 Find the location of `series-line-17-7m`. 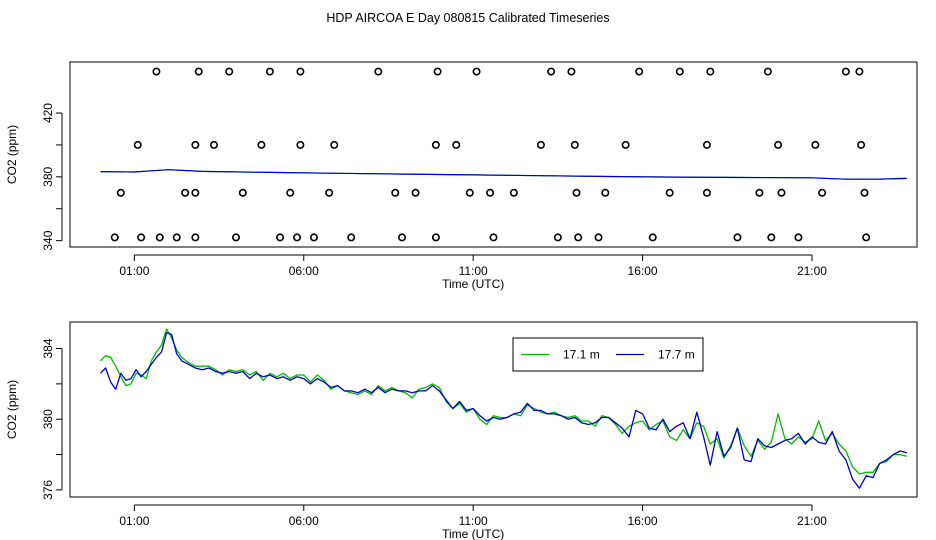

series-line-17-7m is located at coordinates (503, 174).